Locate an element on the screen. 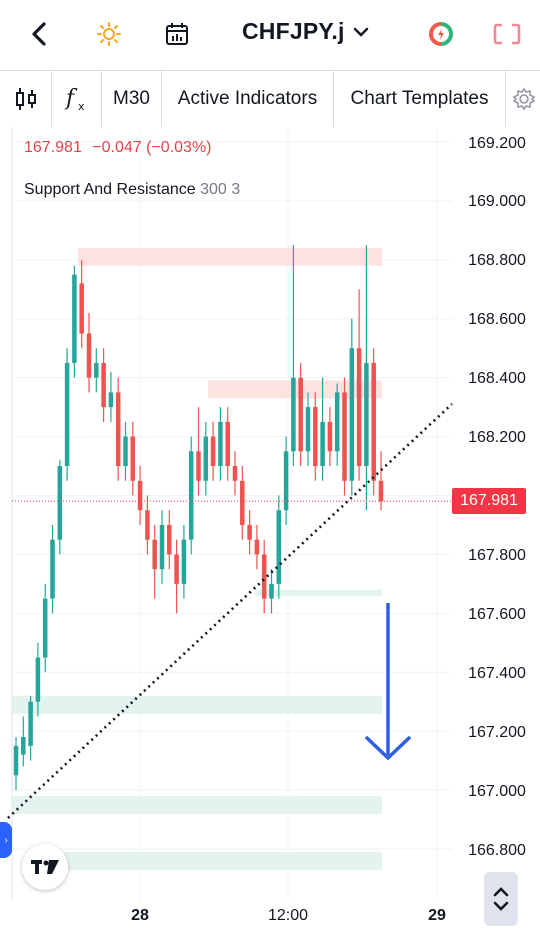 The width and height of the screenshot is (540, 936). chart-templates-button: Chart Templates is located at coordinates (420, 99).